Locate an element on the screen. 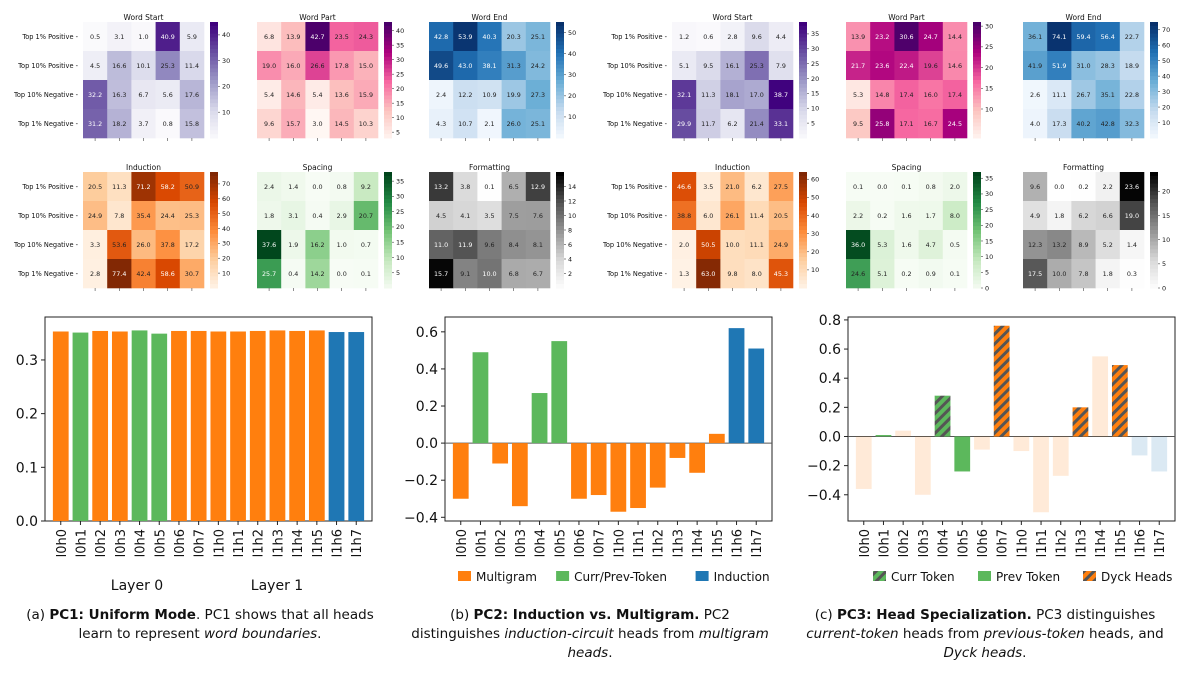 The height and width of the screenshot is (675, 1200). cell-value: 58.2 is located at coordinates (168, 187).